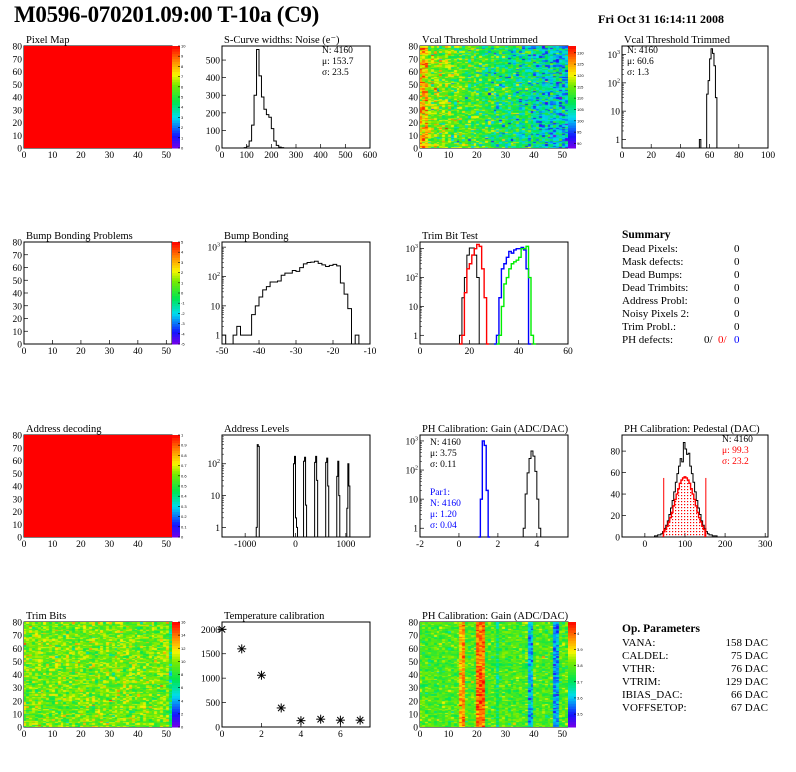 This screenshot has width=796, height=772. I want to click on x-tick-label: 30, so click(506, 156).